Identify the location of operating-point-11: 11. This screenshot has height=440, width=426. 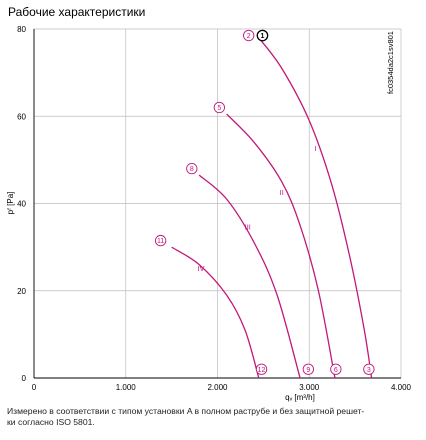
(160, 240).